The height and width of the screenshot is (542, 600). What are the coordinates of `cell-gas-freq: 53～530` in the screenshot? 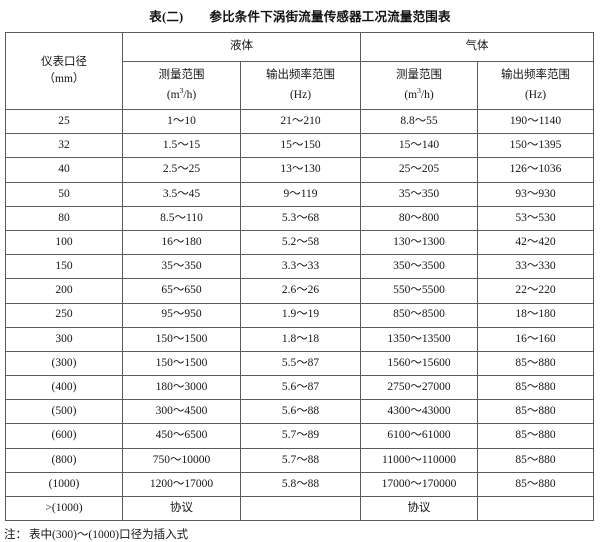 It's located at (535, 218).